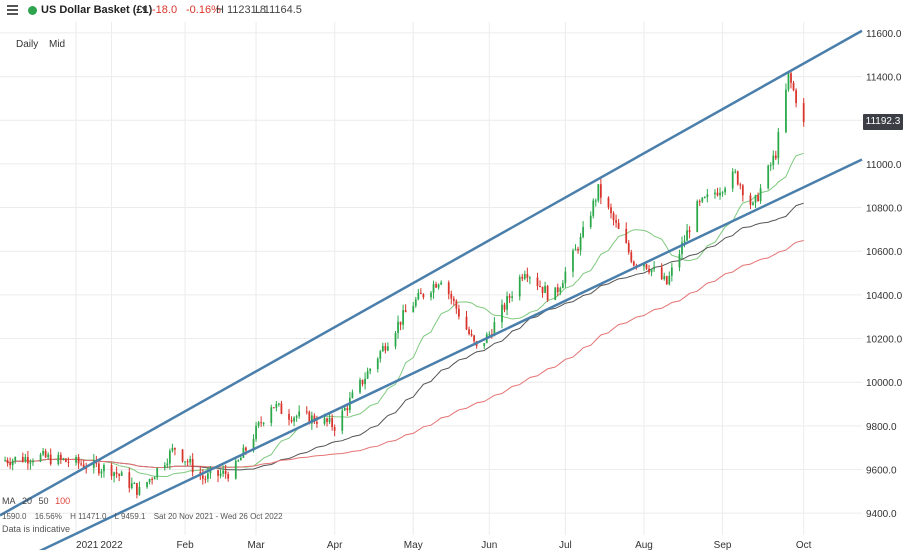 Image resolution: width=904 pixels, height=550 pixels. Describe the element at coordinates (884, 78) in the screenshot. I see `y-tick-label: 11400.0` at that location.